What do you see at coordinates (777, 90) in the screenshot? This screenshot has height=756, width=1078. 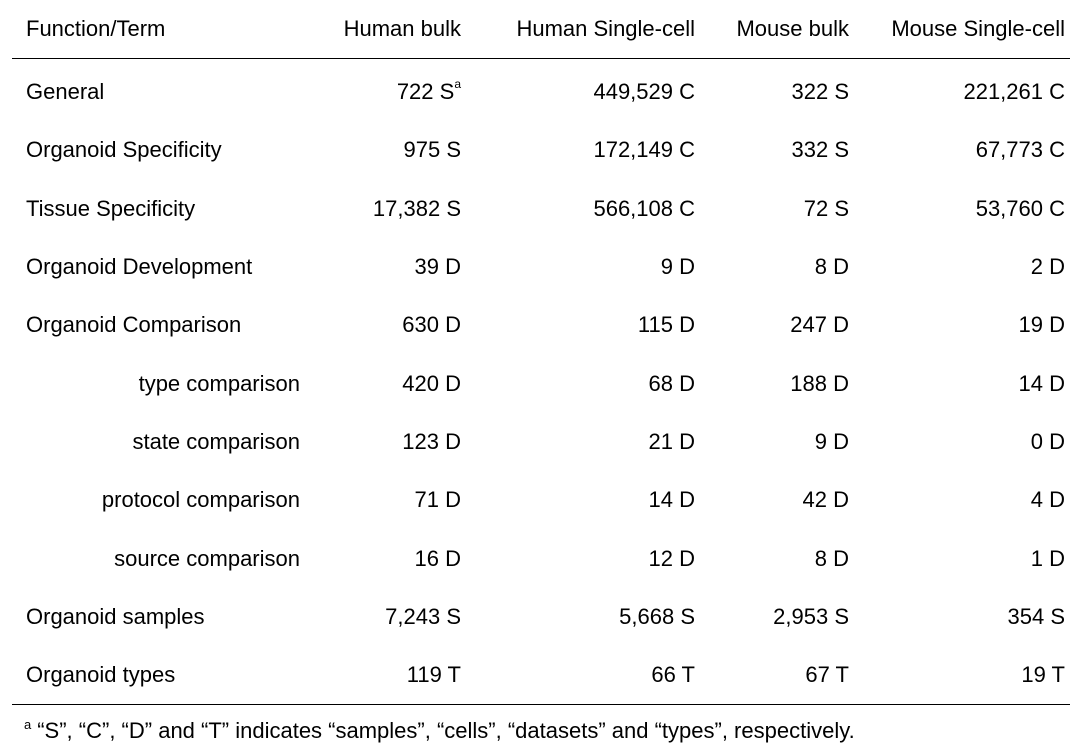 I see `value-cell-mouse-bulk: 322 S` at bounding box center [777, 90].